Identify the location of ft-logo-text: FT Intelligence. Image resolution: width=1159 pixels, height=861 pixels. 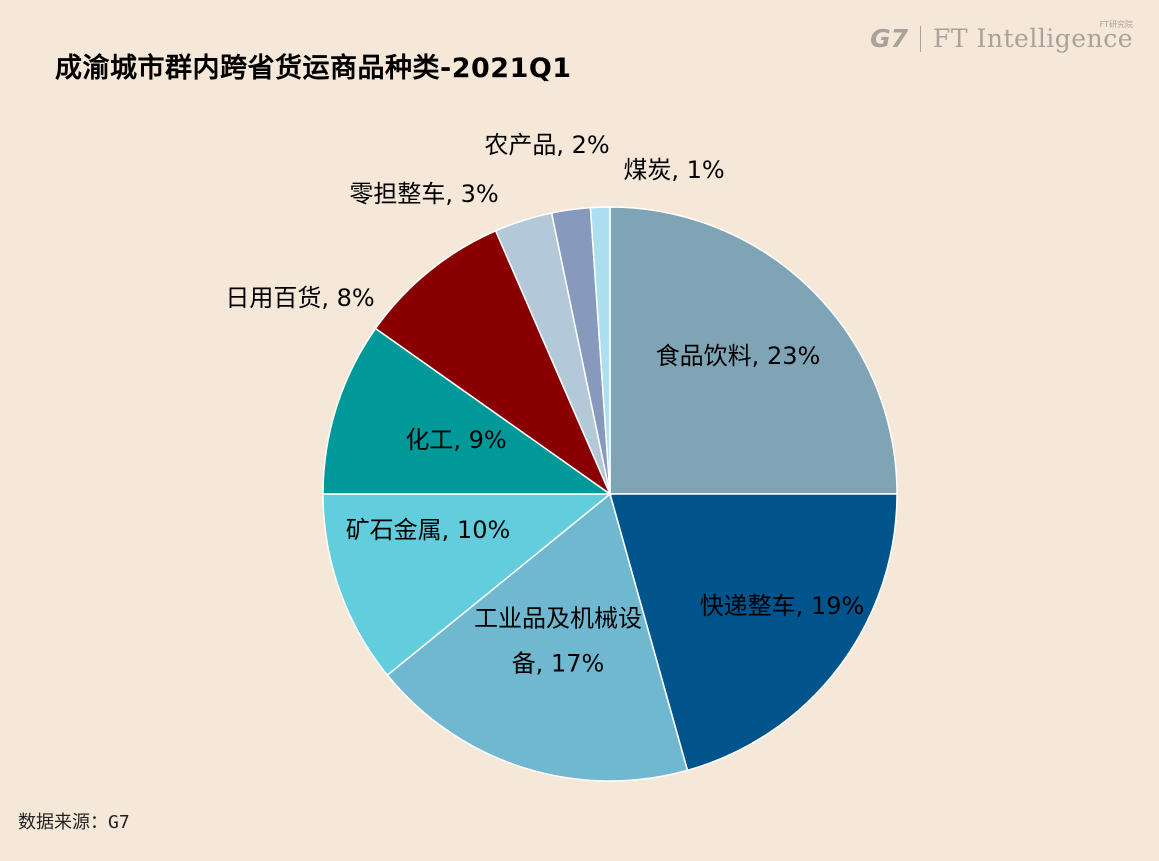
(1033, 38).